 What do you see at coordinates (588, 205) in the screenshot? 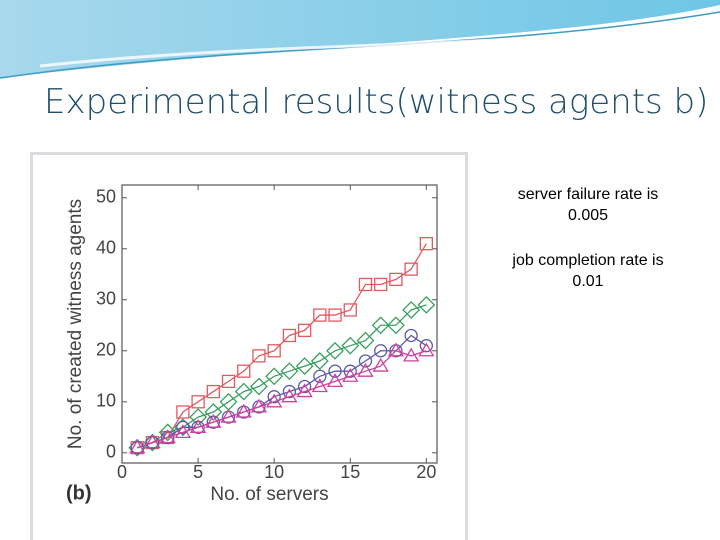
I see `note: server failure rate is 0.005` at bounding box center [588, 205].